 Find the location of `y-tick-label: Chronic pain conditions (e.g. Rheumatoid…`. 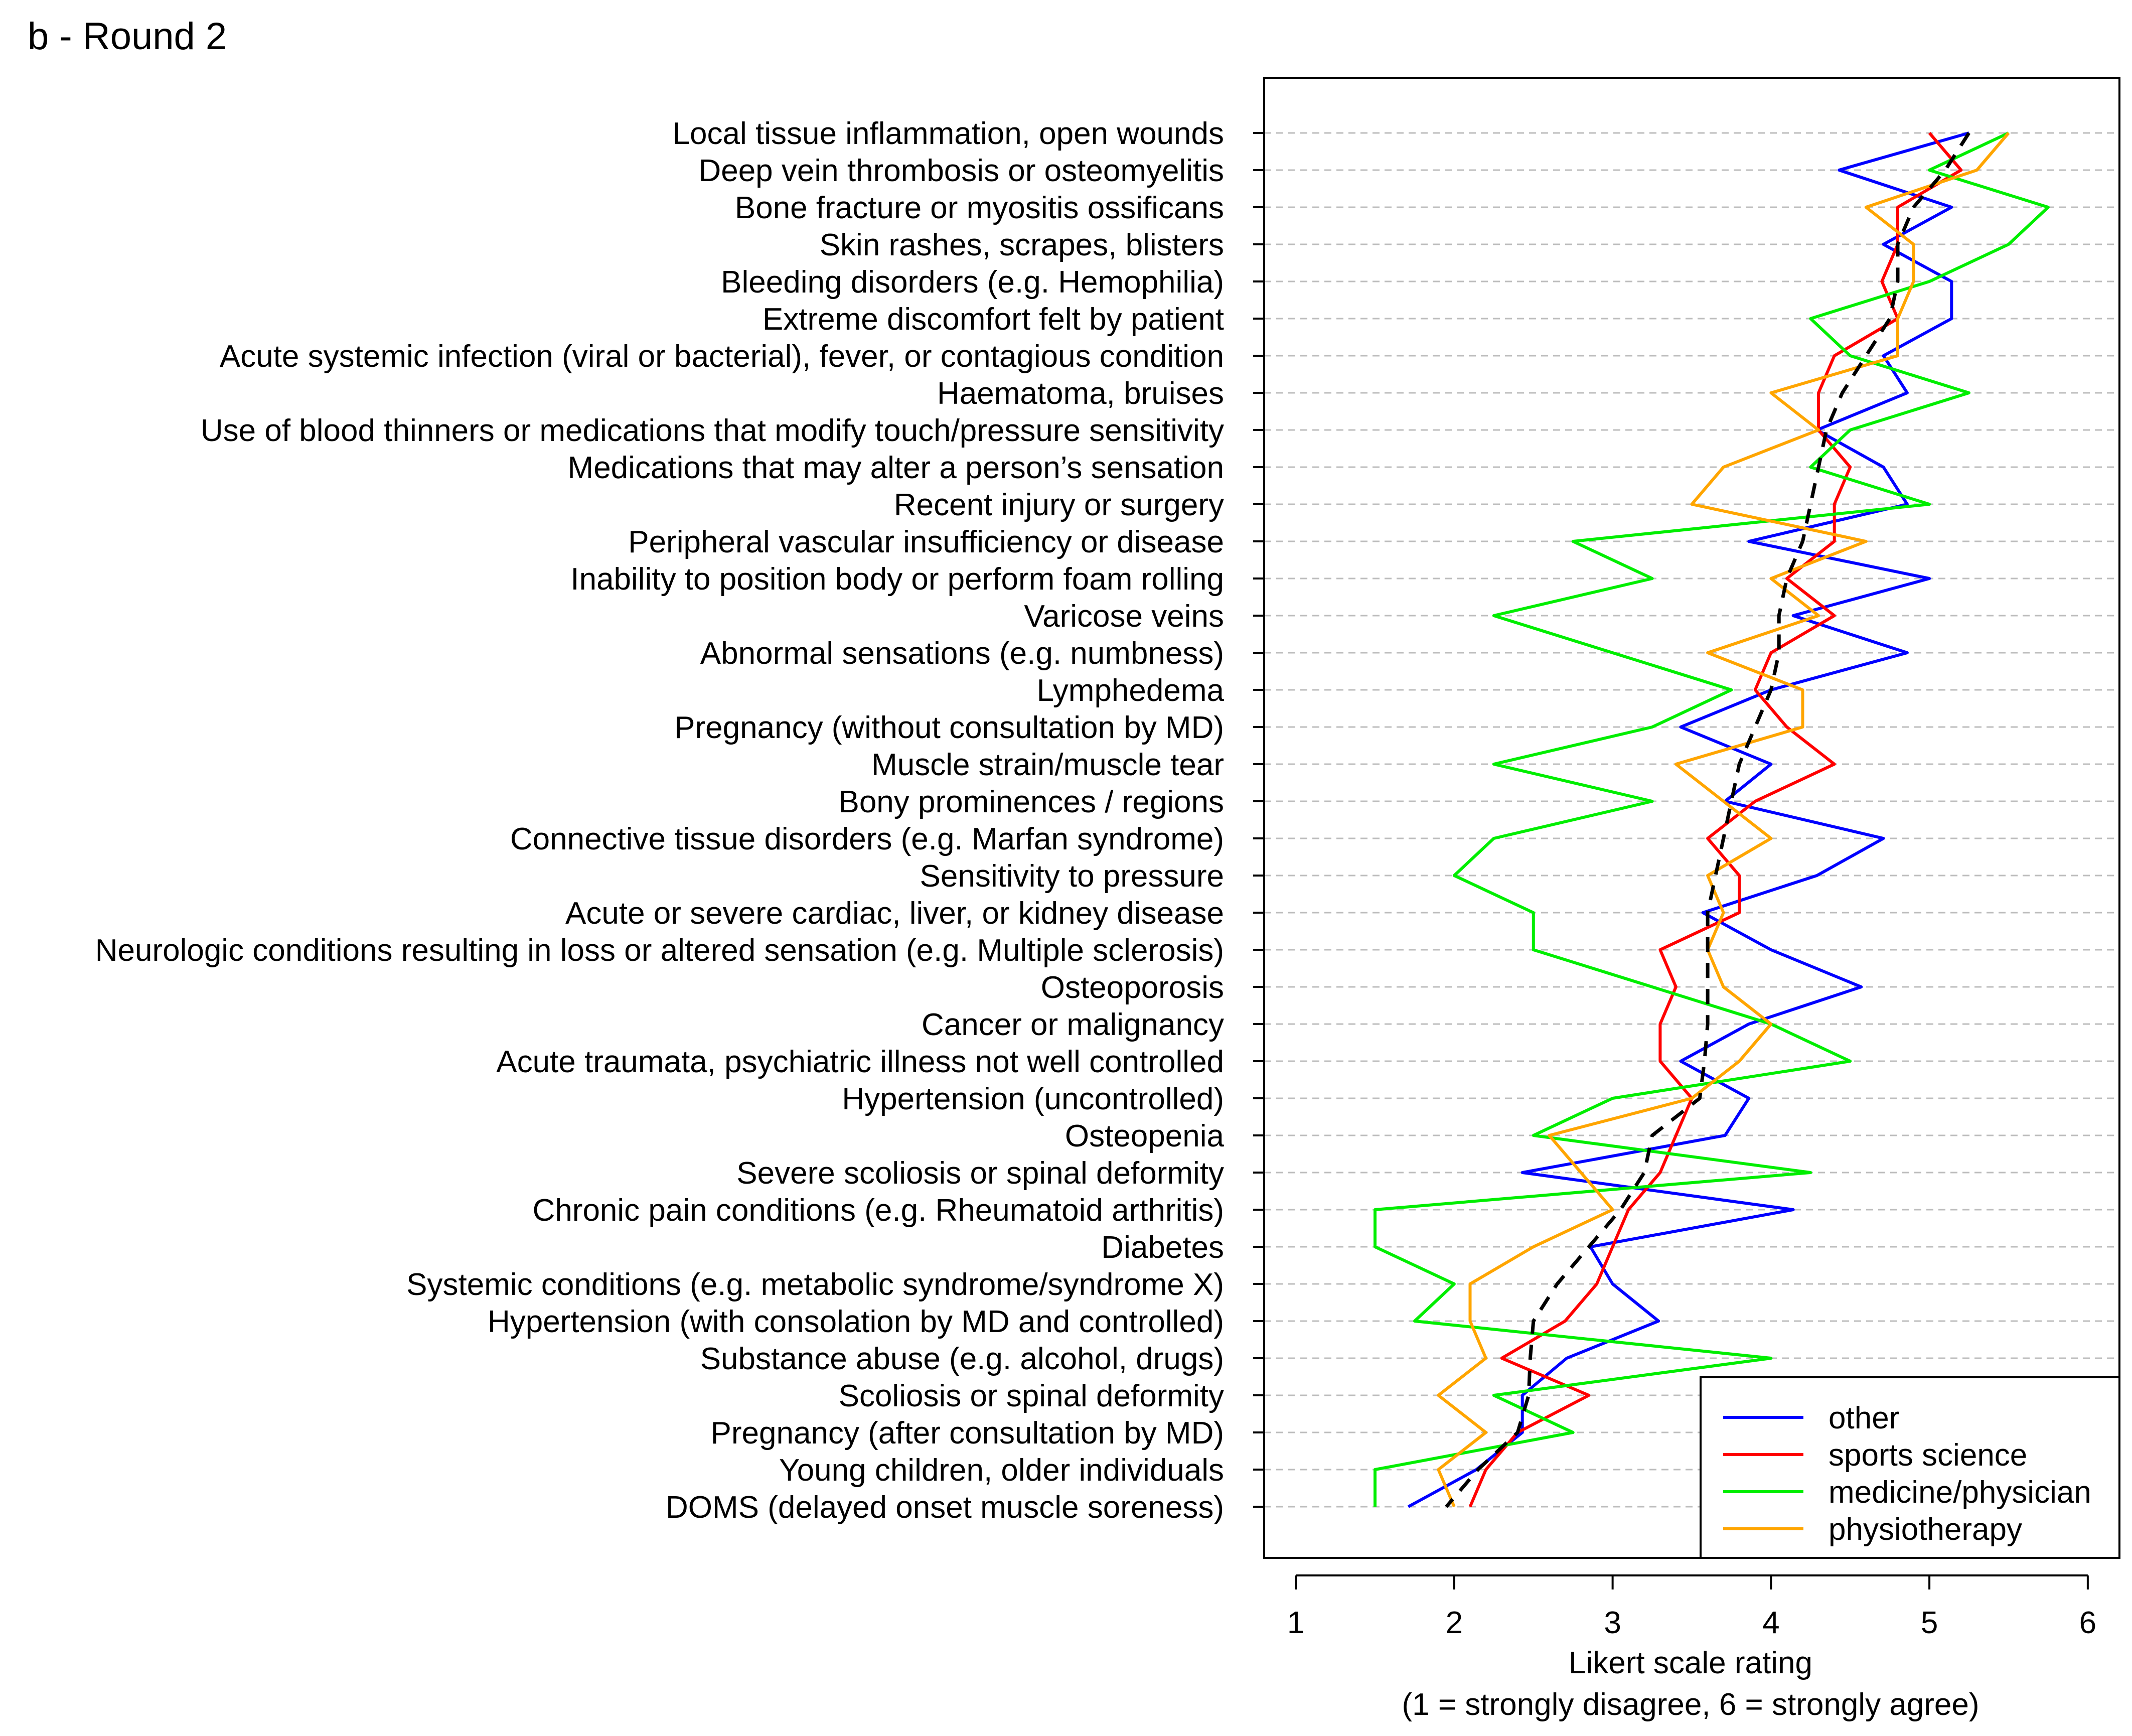

y-tick-label: Chronic pain conditions (e.g. Rheumatoid… is located at coordinates (879, 1210).